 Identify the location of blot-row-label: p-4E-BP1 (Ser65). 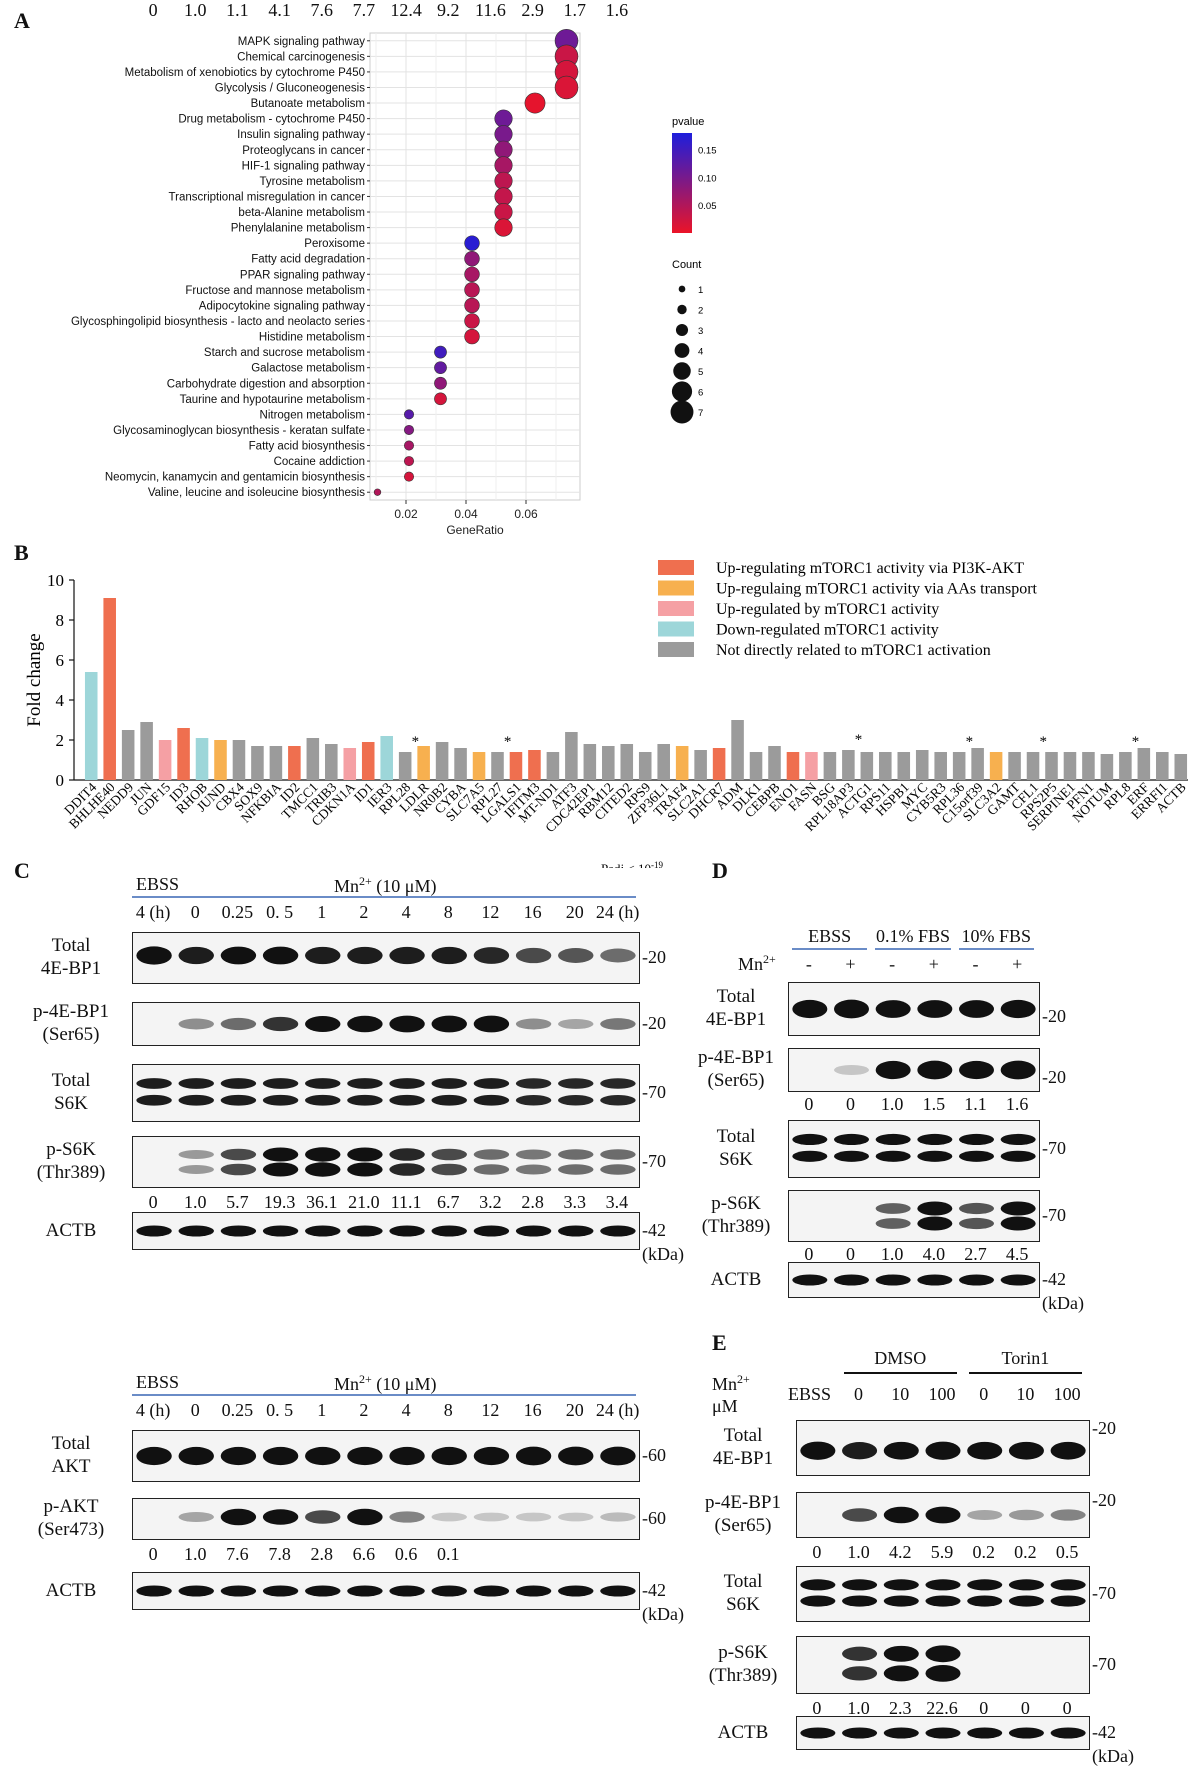
(71, 1023).